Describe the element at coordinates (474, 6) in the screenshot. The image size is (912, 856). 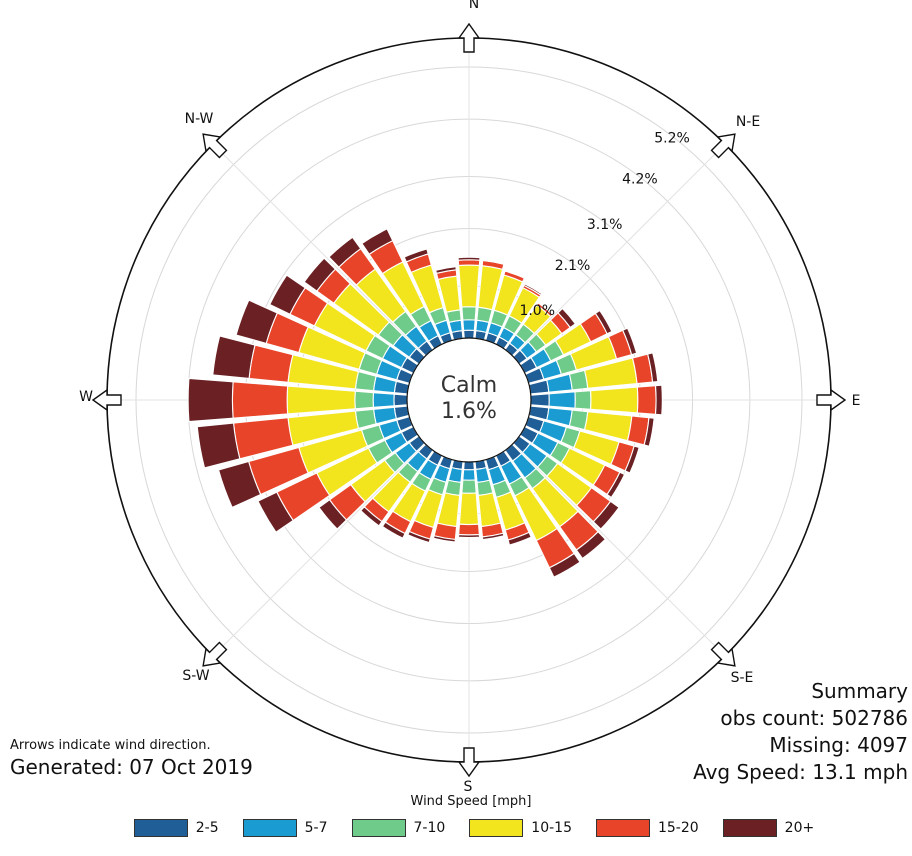
I see `compass-n: N` at that location.